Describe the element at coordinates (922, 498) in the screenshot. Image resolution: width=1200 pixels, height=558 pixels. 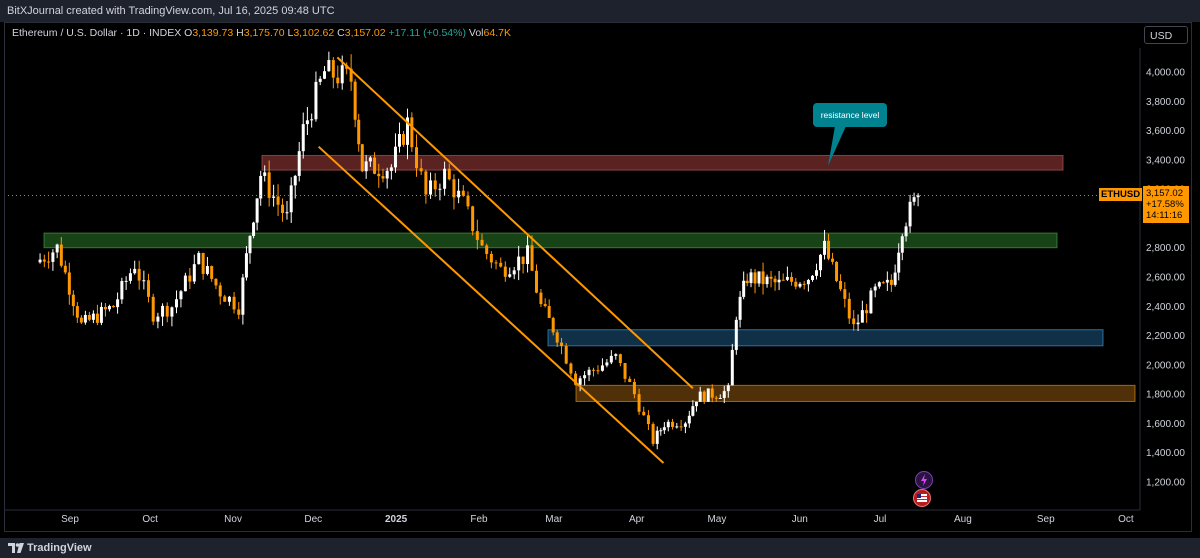
I see `us-flag-event-icon` at that location.